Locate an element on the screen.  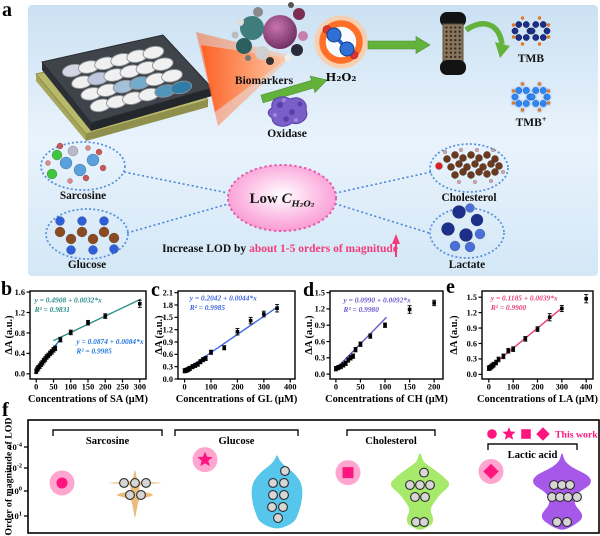
fit-equation: y = 0.0990 + 0.0092*x is located at coordinates (377, 299).